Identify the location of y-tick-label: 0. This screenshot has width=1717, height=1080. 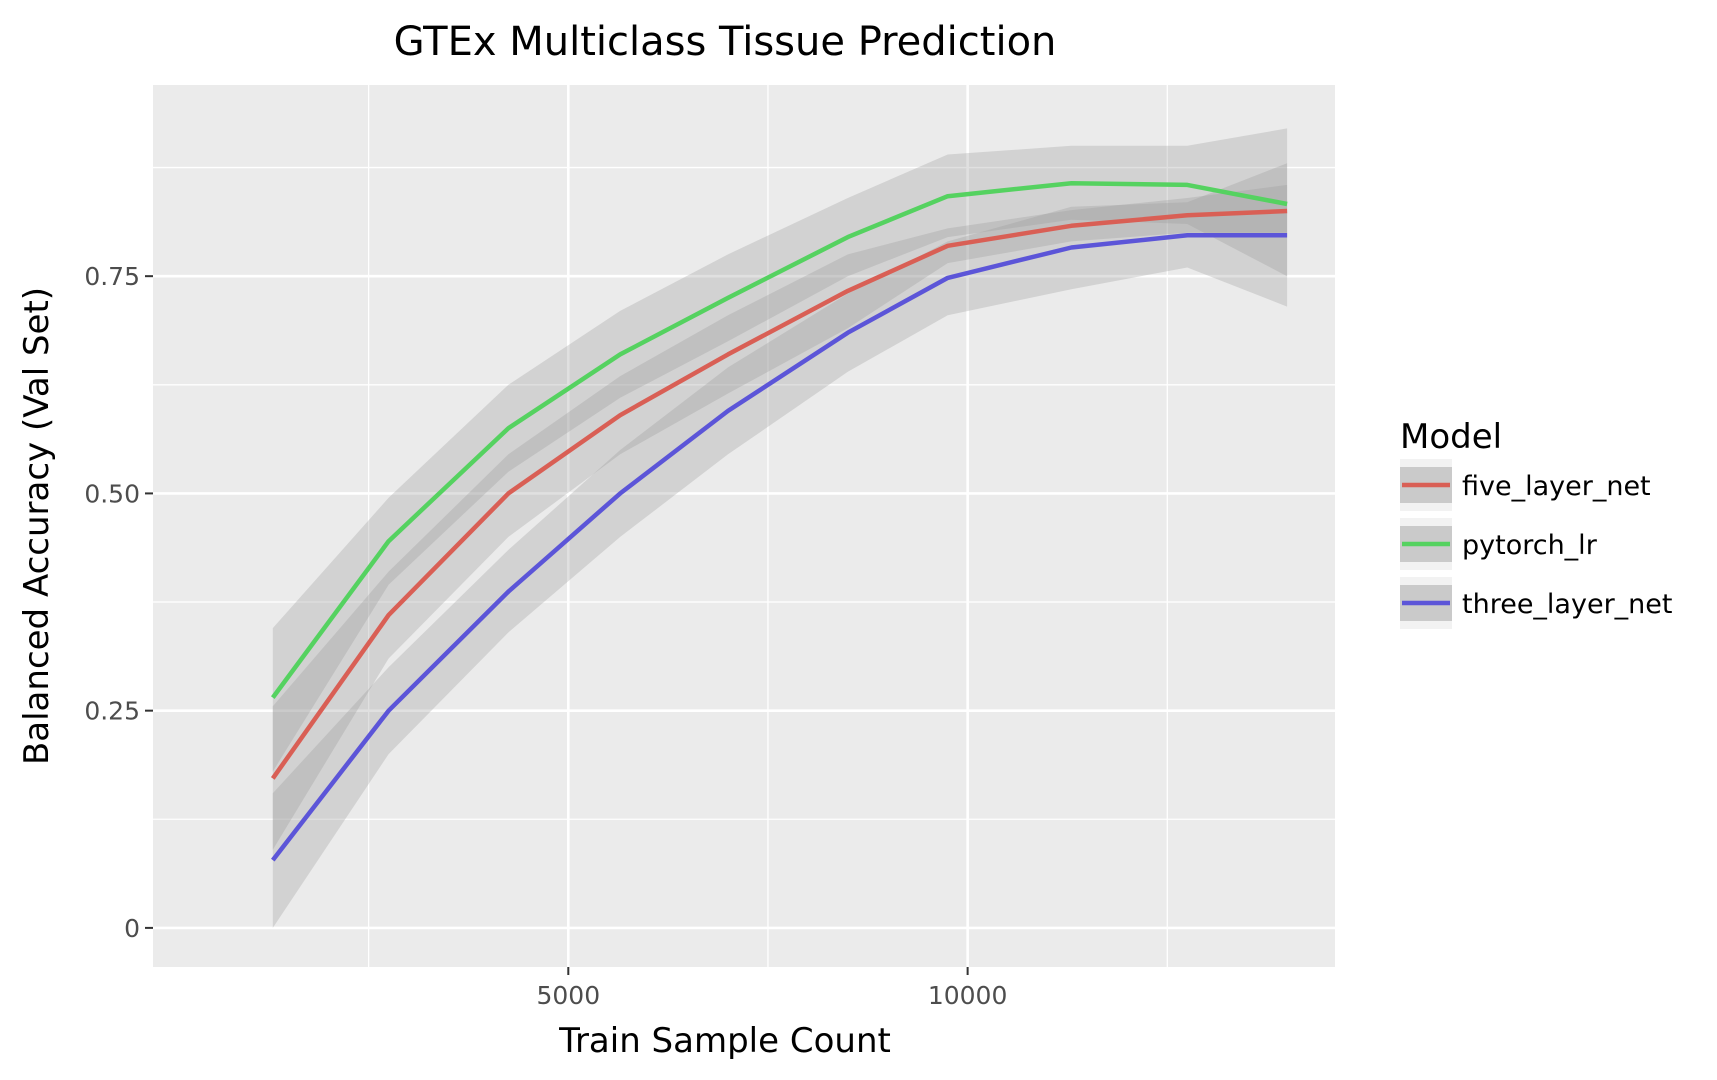
(132, 928).